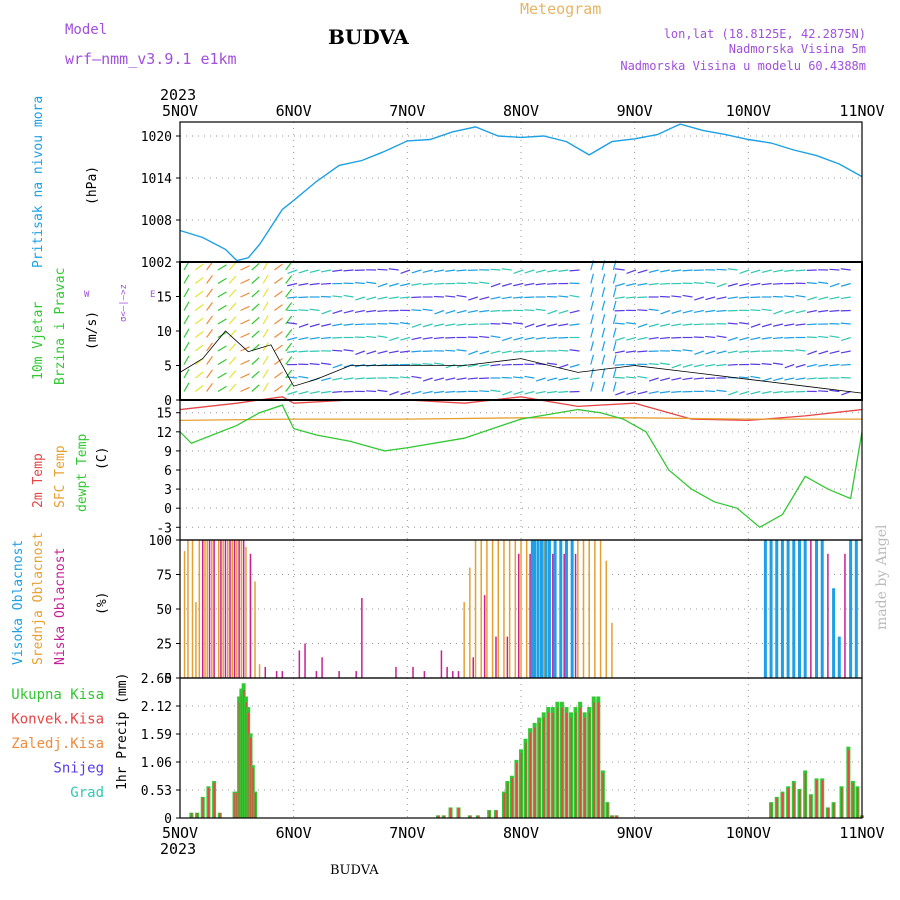  What do you see at coordinates (168, 490) in the screenshot?
I see `y-tick-label: 3` at bounding box center [168, 490].